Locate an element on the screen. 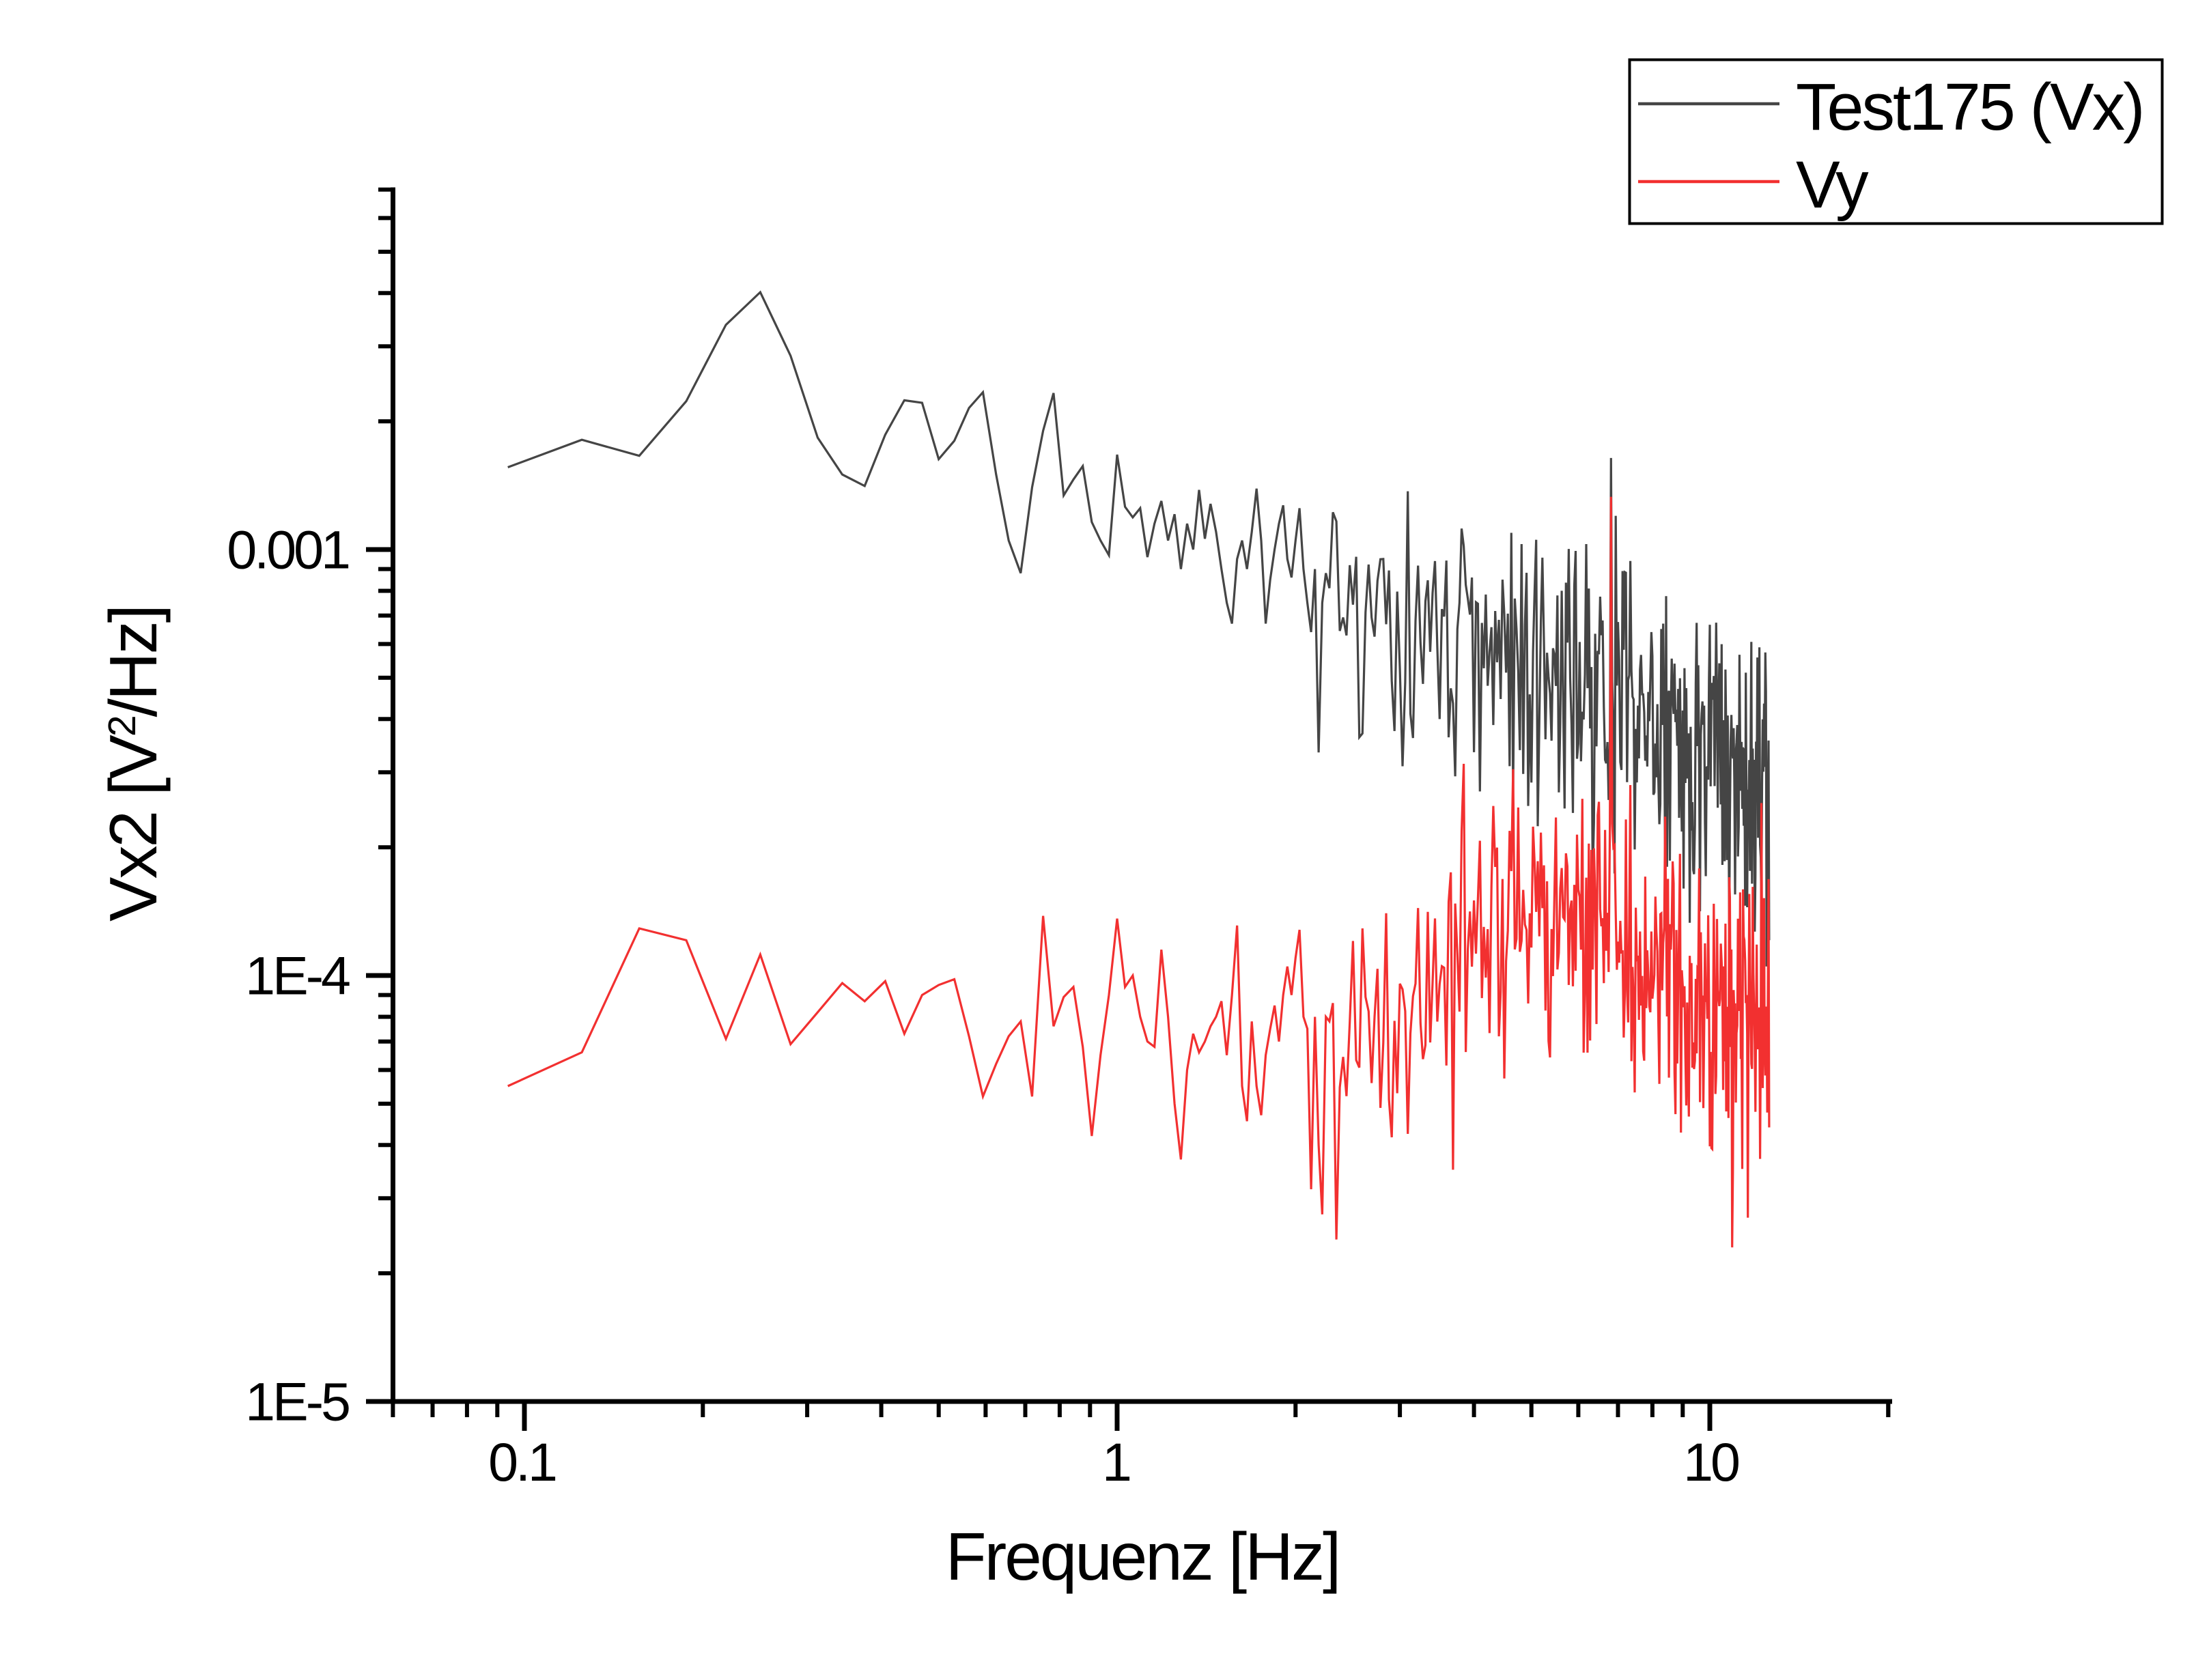  svg-text: 1E-4 is located at coordinates (297, 975).